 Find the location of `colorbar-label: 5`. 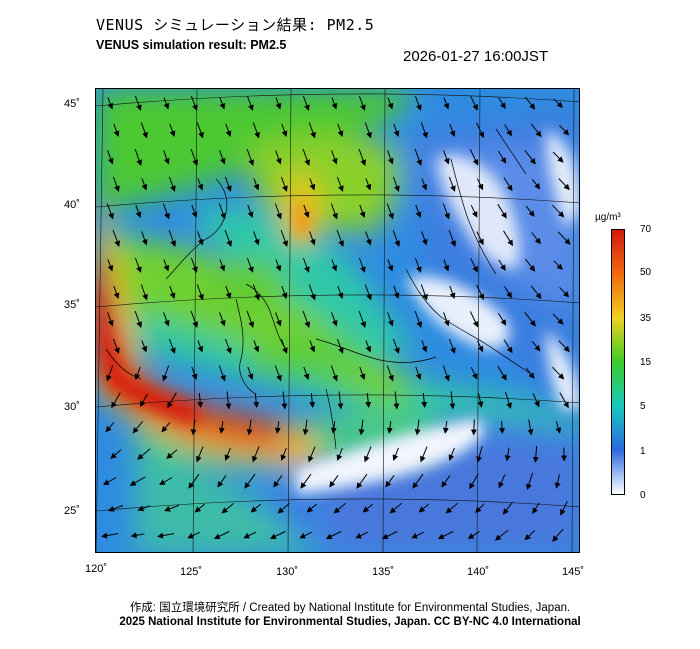

colorbar-label: 5 is located at coordinates (643, 406).